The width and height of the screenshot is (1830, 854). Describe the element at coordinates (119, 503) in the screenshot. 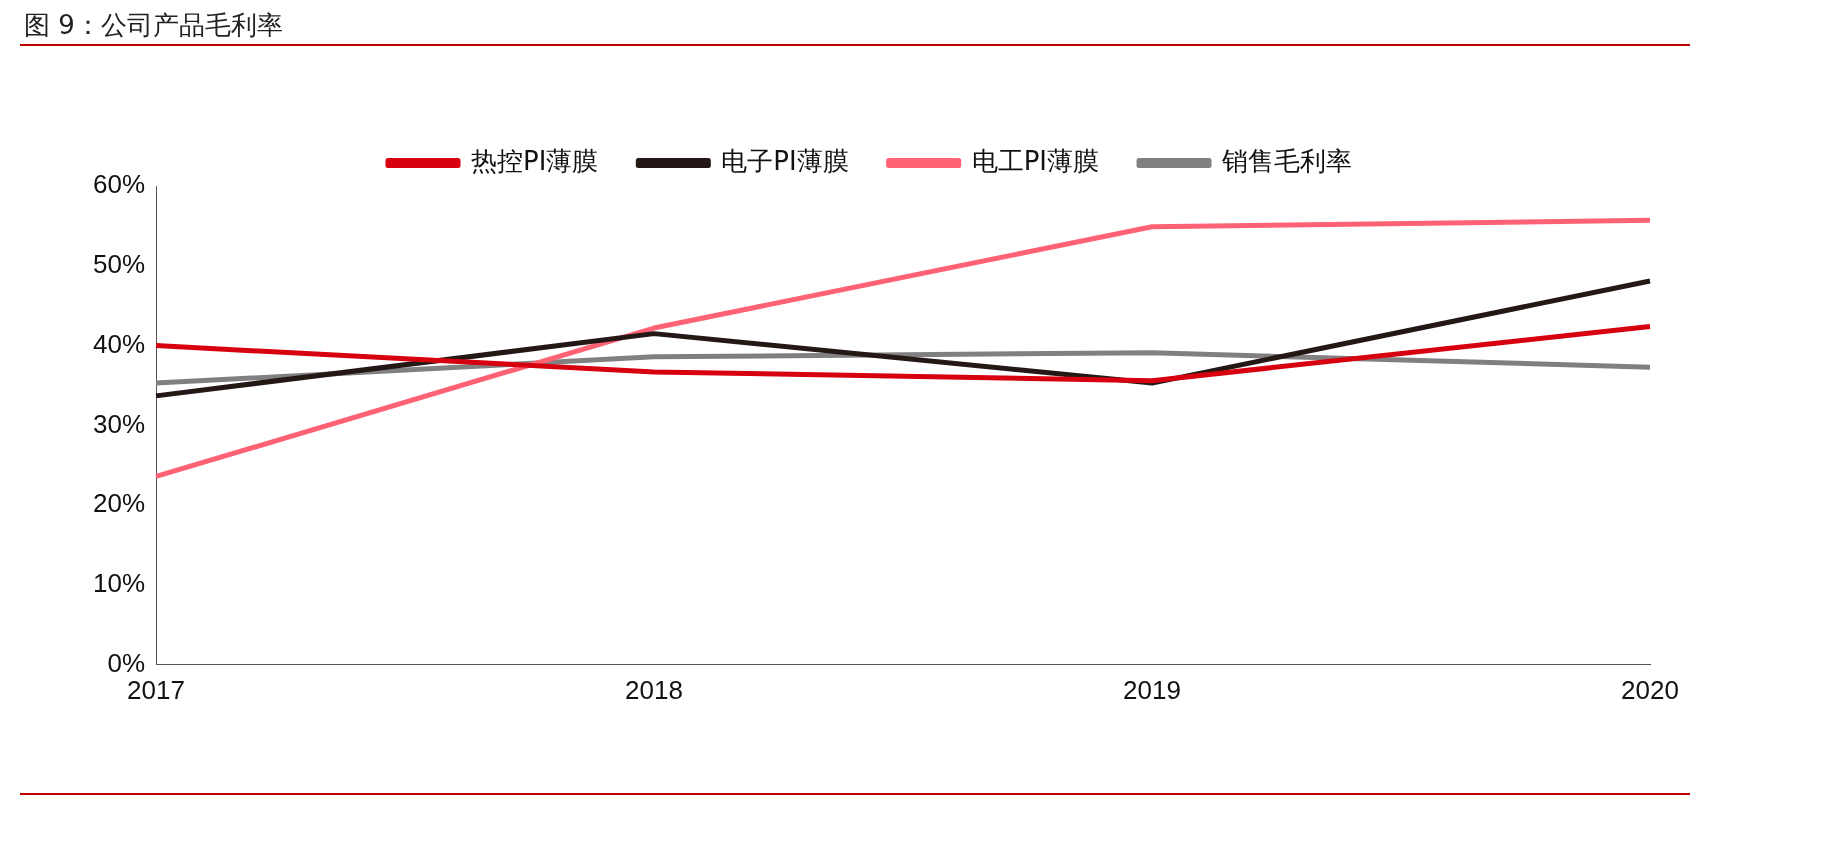

I see `y-tick-label: 20%` at that location.